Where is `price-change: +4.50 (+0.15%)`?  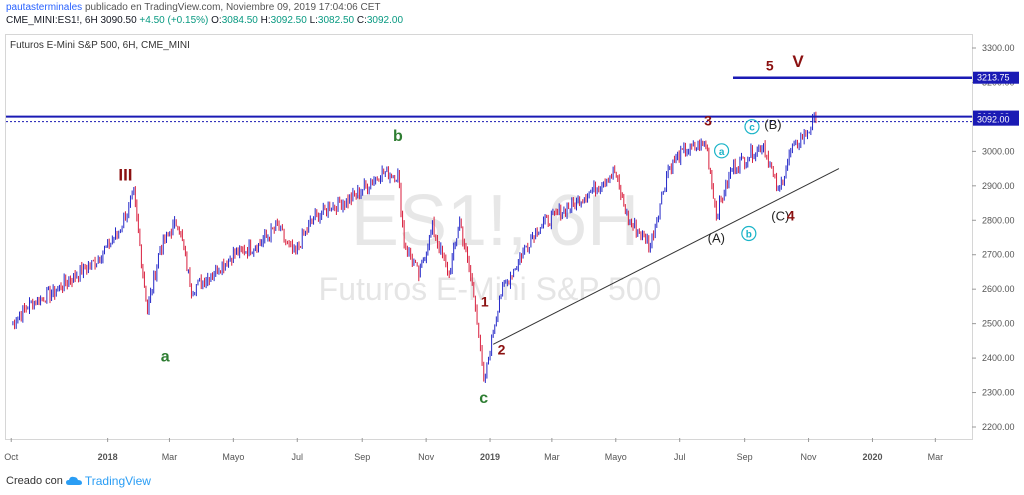 price-change: +4.50 (+0.15%) is located at coordinates (174, 20).